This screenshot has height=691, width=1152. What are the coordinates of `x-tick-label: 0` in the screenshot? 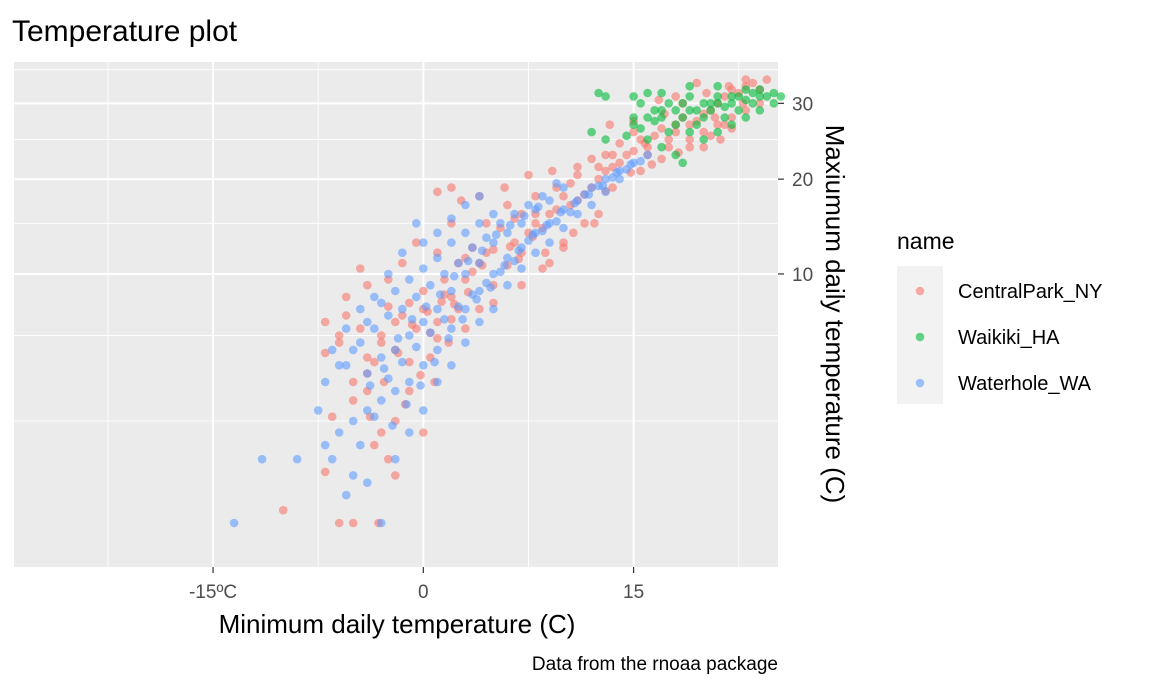 It's located at (423, 592).